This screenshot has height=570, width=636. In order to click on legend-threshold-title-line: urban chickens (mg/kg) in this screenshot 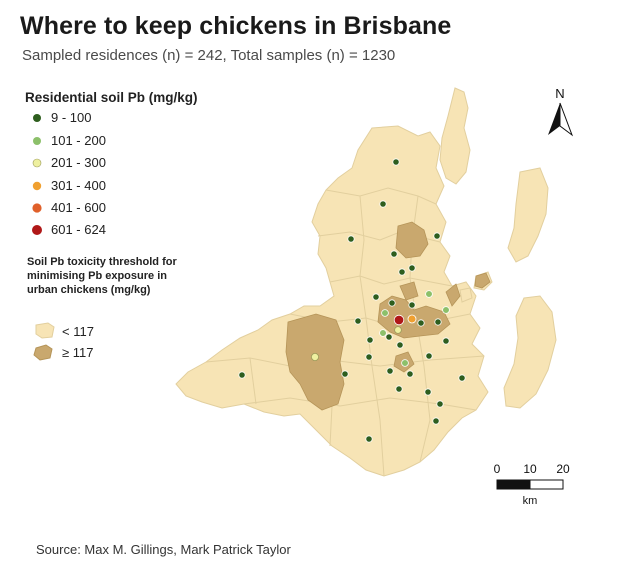, I will do `click(89, 290)`.